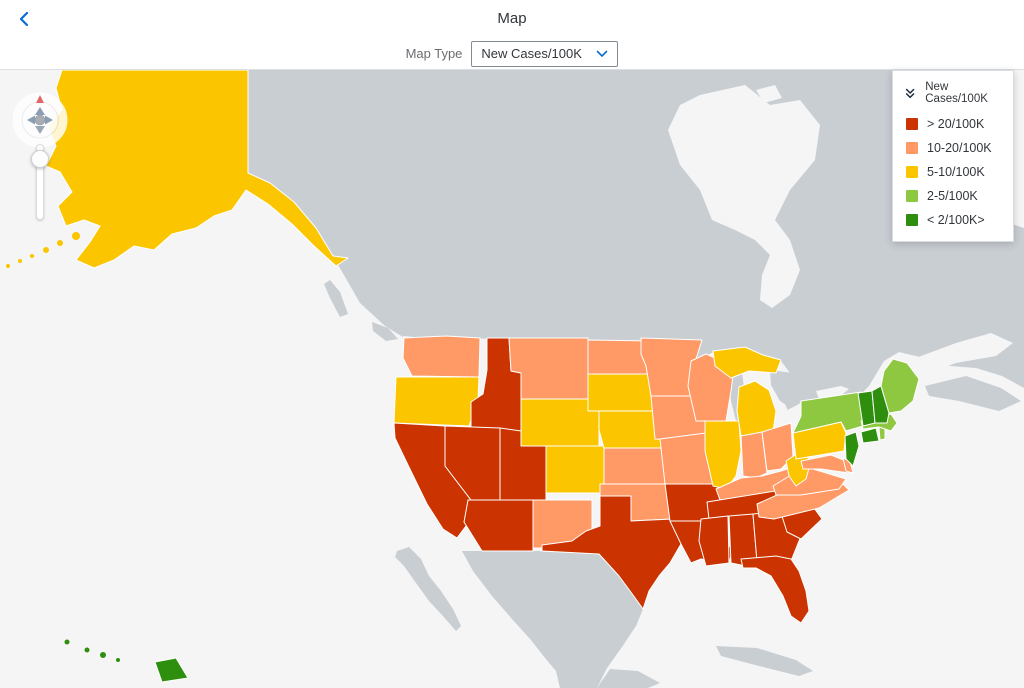 Image resolution: width=1024 pixels, height=688 pixels. What do you see at coordinates (949, 358) in the screenshot?
I see `water-gulf-st-lawrence` at bounding box center [949, 358].